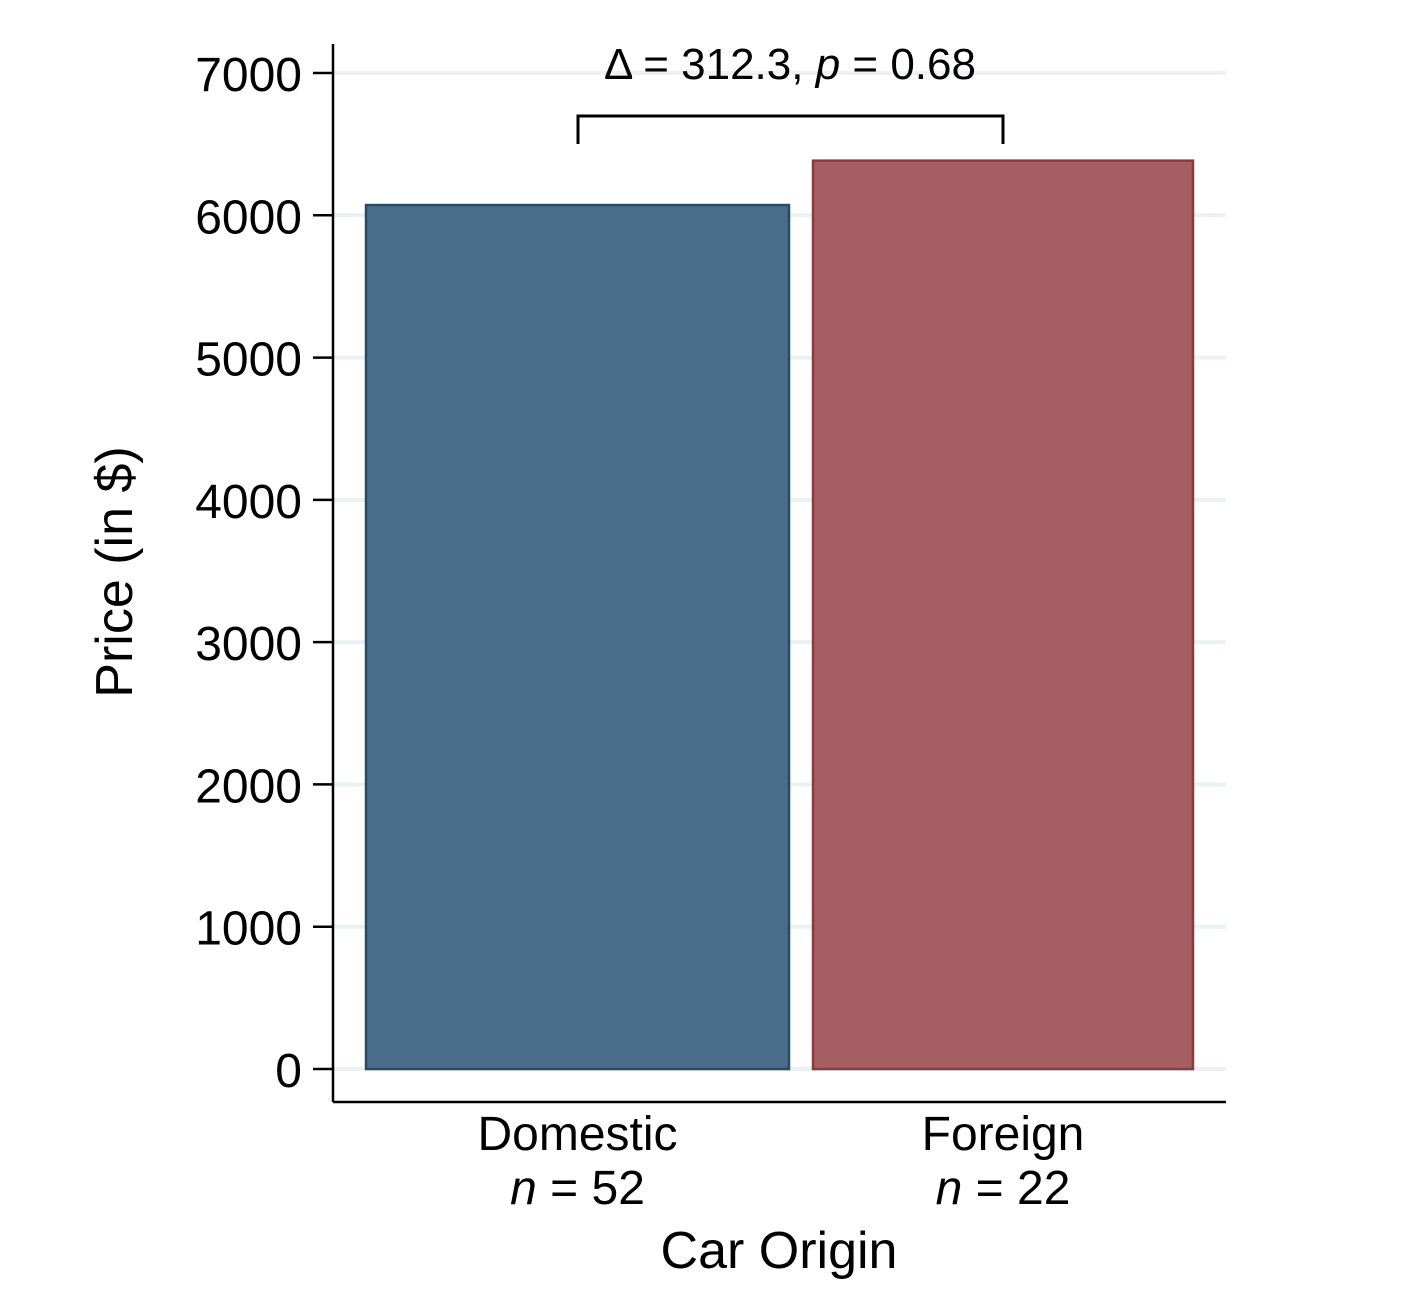 The width and height of the screenshot is (1414, 1311). Describe the element at coordinates (248, 644) in the screenshot. I see `y-tick-label: 3000` at that location.